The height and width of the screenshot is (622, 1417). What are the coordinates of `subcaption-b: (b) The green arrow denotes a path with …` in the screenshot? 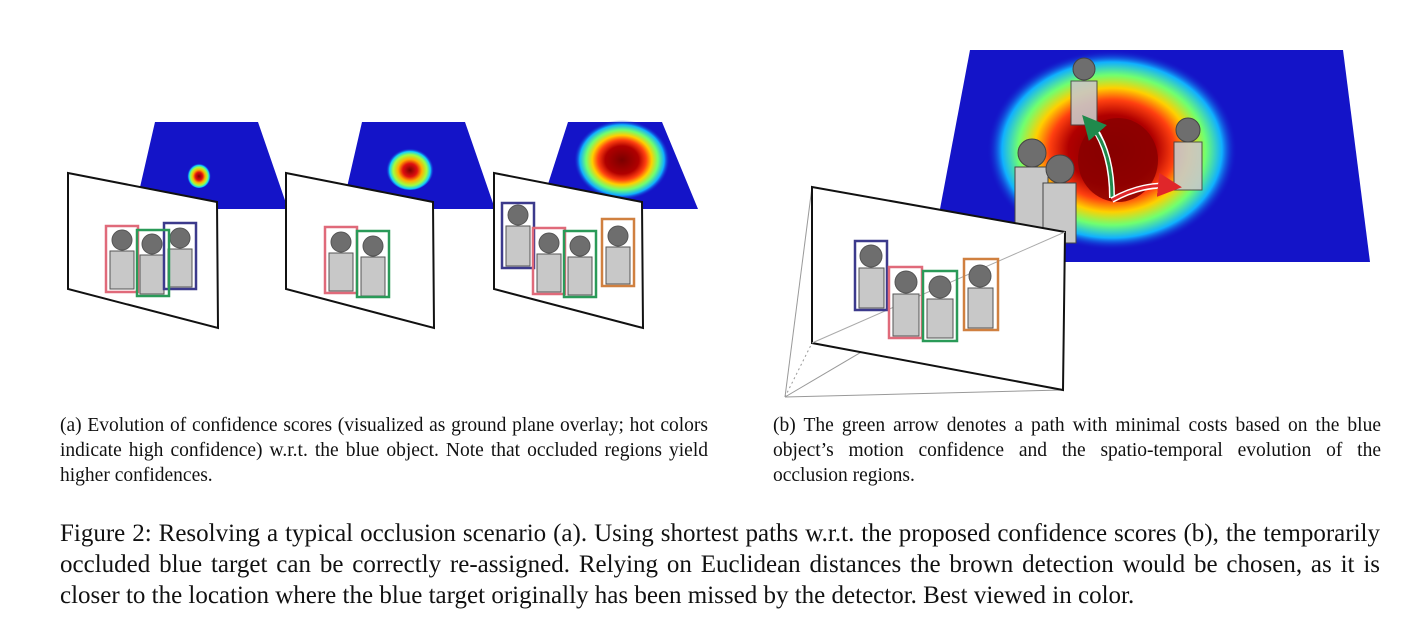 It's located at (1077, 450).